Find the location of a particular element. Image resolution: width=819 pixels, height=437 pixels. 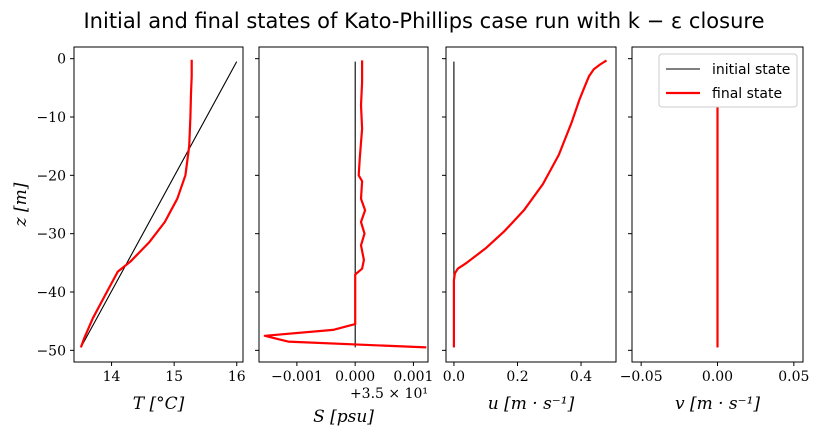

y-tick-label: −40 is located at coordinates (51, 293).